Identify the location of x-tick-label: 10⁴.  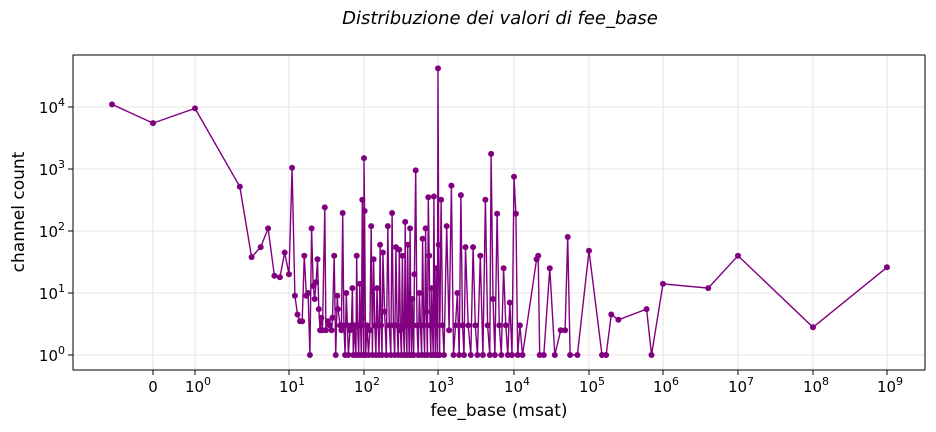
(517, 385).